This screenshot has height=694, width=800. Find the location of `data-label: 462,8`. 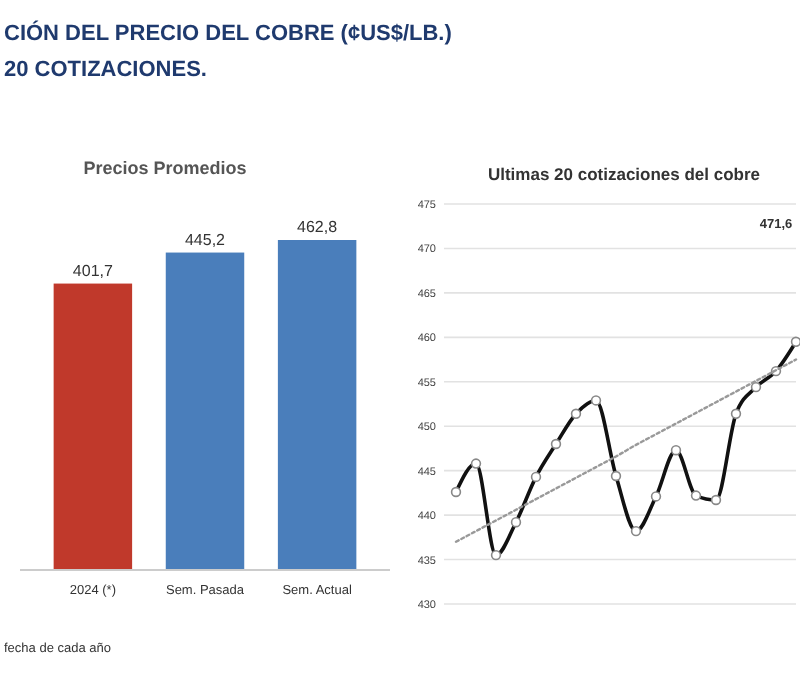

data-label: 462,8 is located at coordinates (318, 227).